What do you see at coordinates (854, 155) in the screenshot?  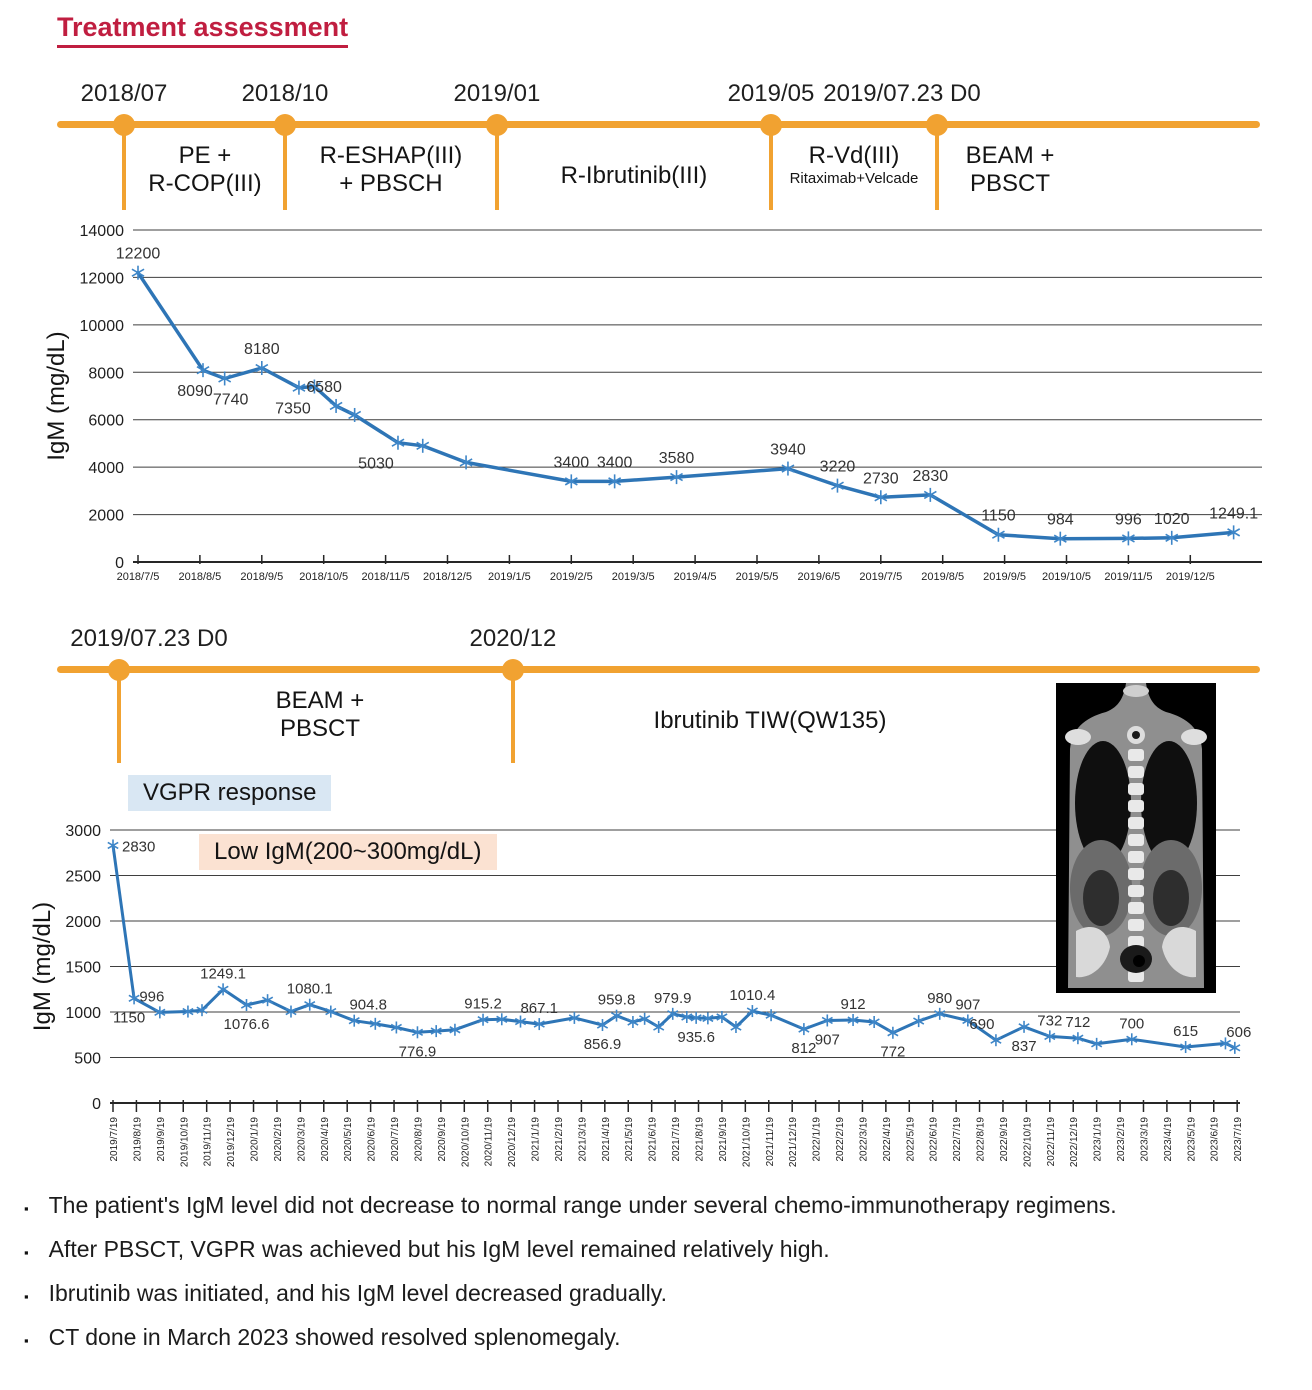 I see `treatment-phase-line: R-Vd(III)` at bounding box center [854, 155].